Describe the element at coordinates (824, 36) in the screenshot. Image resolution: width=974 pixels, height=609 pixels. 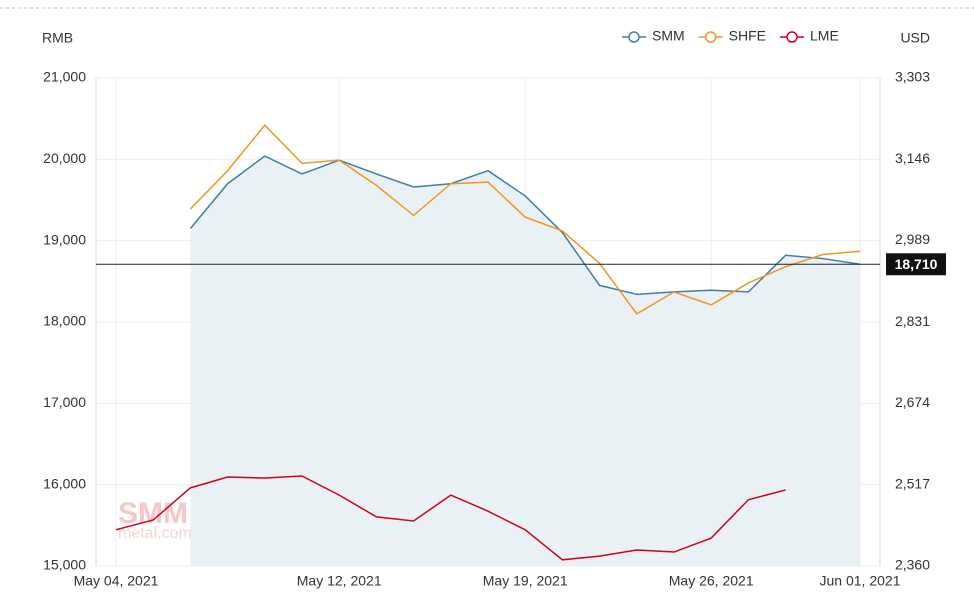
I see `legend-label: LME` at that location.